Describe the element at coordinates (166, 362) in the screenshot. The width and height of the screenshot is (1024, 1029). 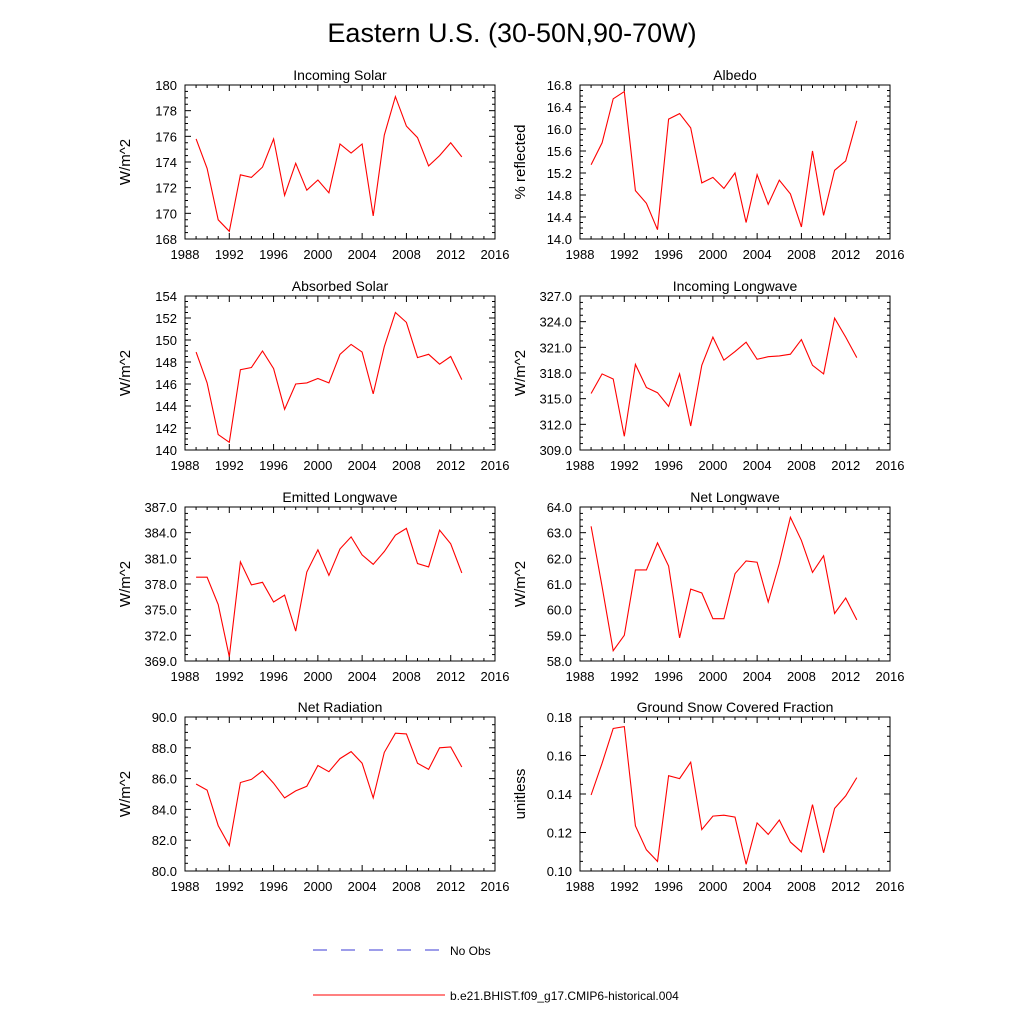
I see `y-tick-label: 148` at that location.